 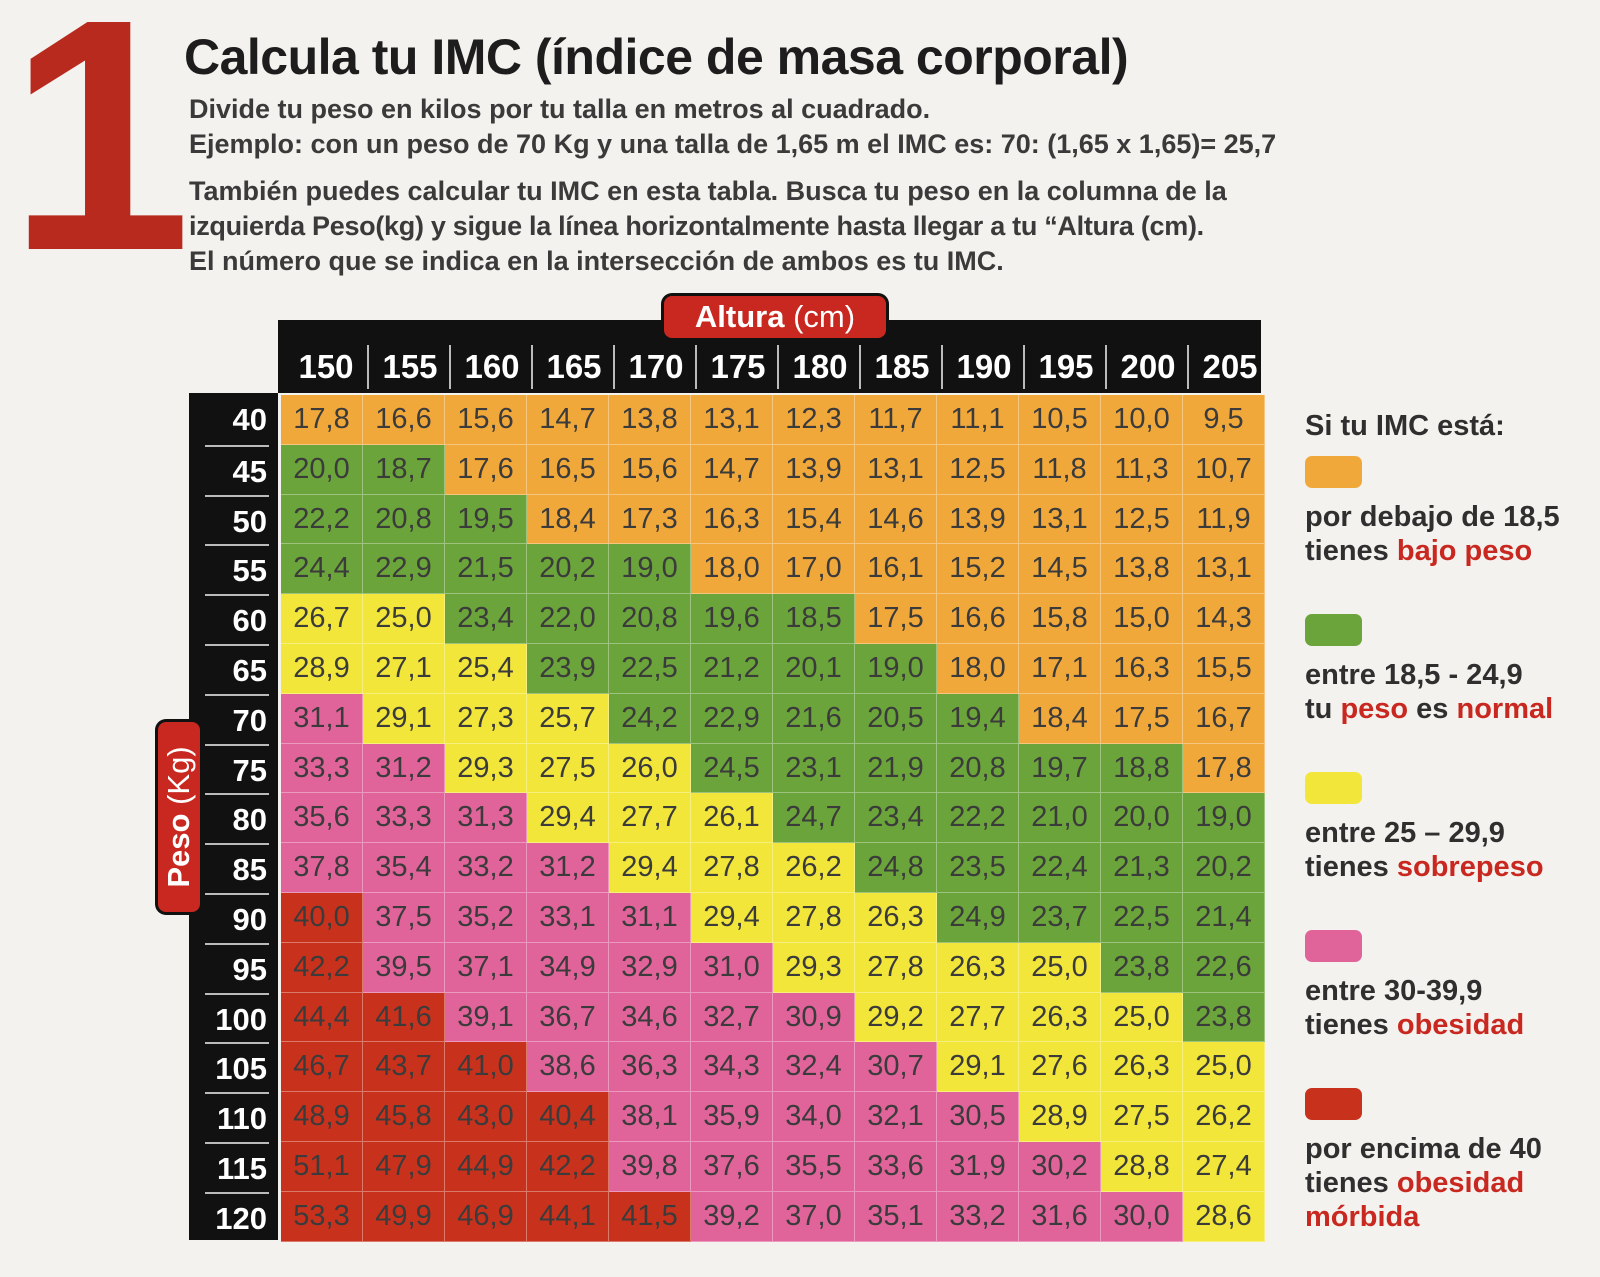 What do you see at coordinates (1333, 788) in the screenshot?
I see `legend-swatch-yellow` at bounding box center [1333, 788].